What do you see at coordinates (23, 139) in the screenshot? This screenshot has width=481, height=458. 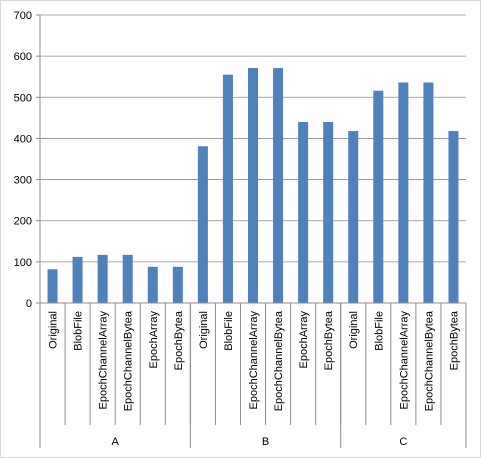 I see `y-tick-label: 400` at bounding box center [23, 139].